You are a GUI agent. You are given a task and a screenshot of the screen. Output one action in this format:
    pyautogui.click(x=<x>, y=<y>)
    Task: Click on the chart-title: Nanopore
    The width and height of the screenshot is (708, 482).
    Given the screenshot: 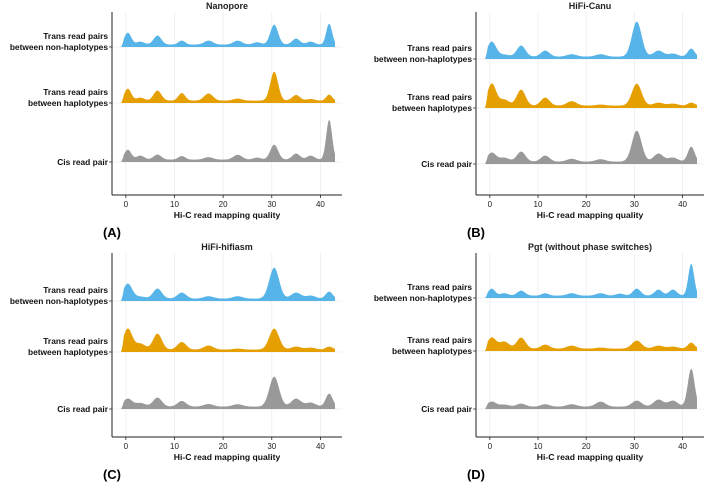 What is the action you would take?
    pyautogui.click(x=227, y=6)
    